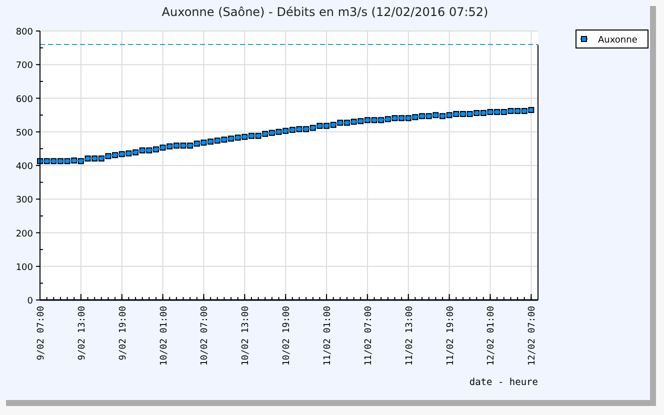  I want to click on x-tick-label: 11/02 13:00, so click(409, 336).